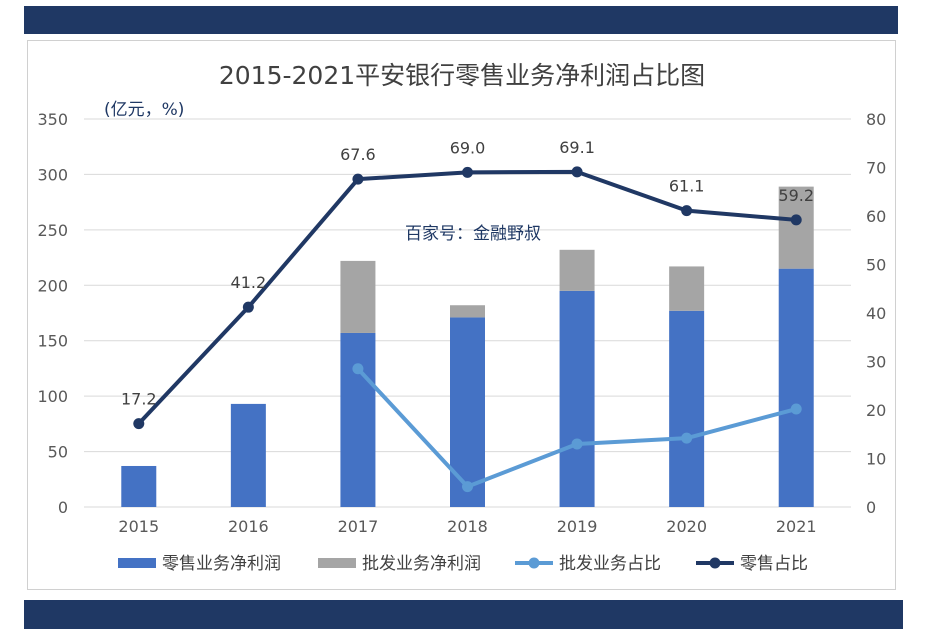 Image resolution: width=926 pixels, height=633 pixels. I want to click on data-label: 67.6, so click(358, 154).